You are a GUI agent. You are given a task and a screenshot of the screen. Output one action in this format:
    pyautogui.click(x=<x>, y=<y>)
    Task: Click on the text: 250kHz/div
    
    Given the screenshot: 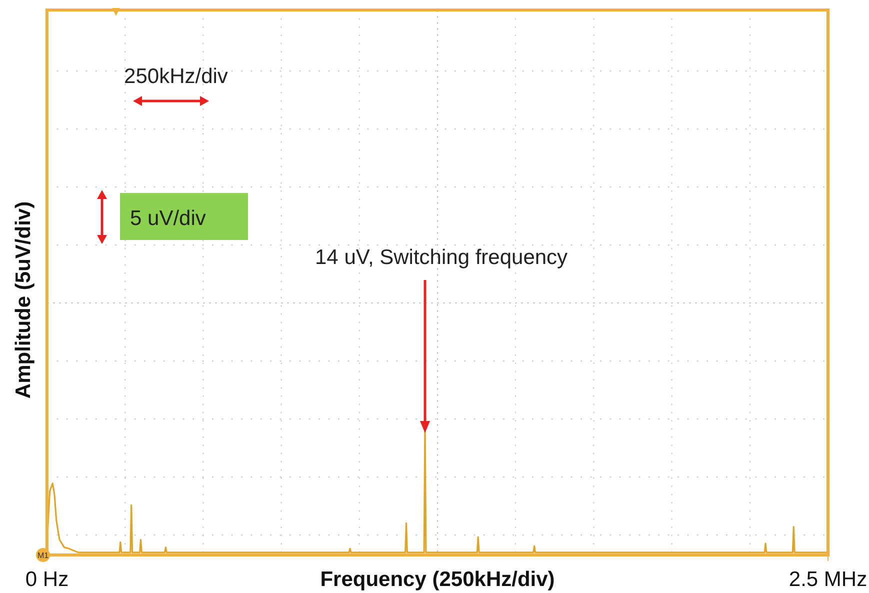 What is the action you would take?
    pyautogui.click(x=176, y=76)
    